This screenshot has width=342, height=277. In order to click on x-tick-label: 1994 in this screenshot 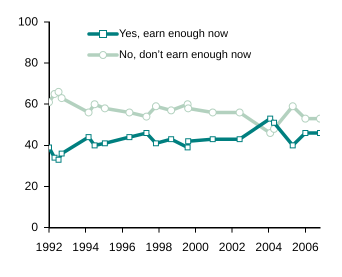, I will do `click(86, 247)`.